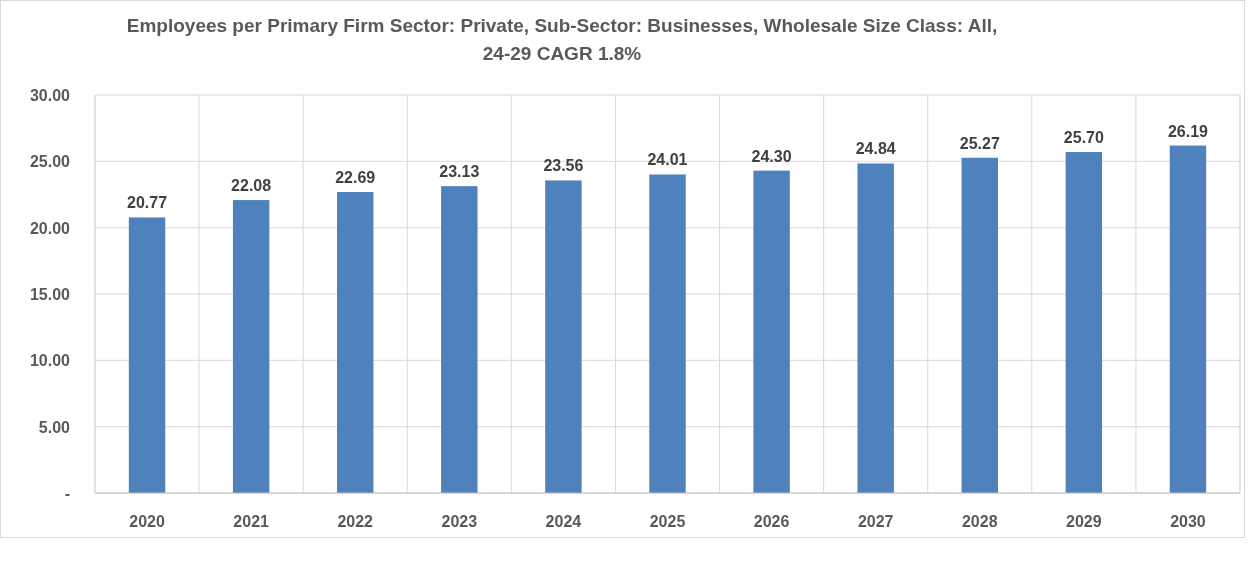 This screenshot has height=571, width=1249. Describe the element at coordinates (562, 25) in the screenshot. I see `chart-title: Employees per Primary Firm Sector: Private, Sub-Sector: Businesses, Wholesale Size Class: All,` at that location.